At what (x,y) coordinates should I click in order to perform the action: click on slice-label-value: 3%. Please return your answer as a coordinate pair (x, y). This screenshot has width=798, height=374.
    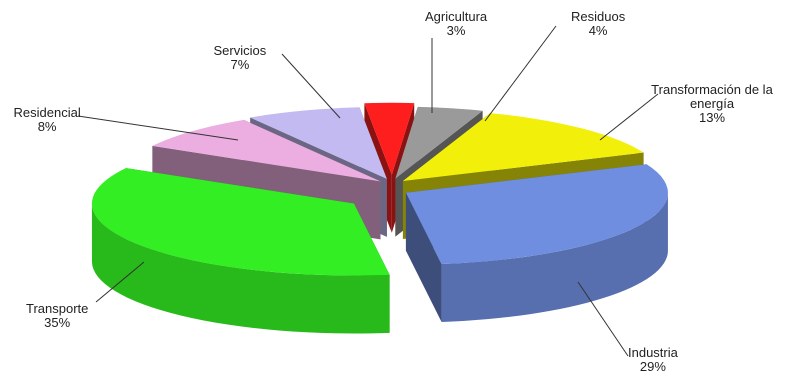
    Looking at the image, I should click on (456, 30).